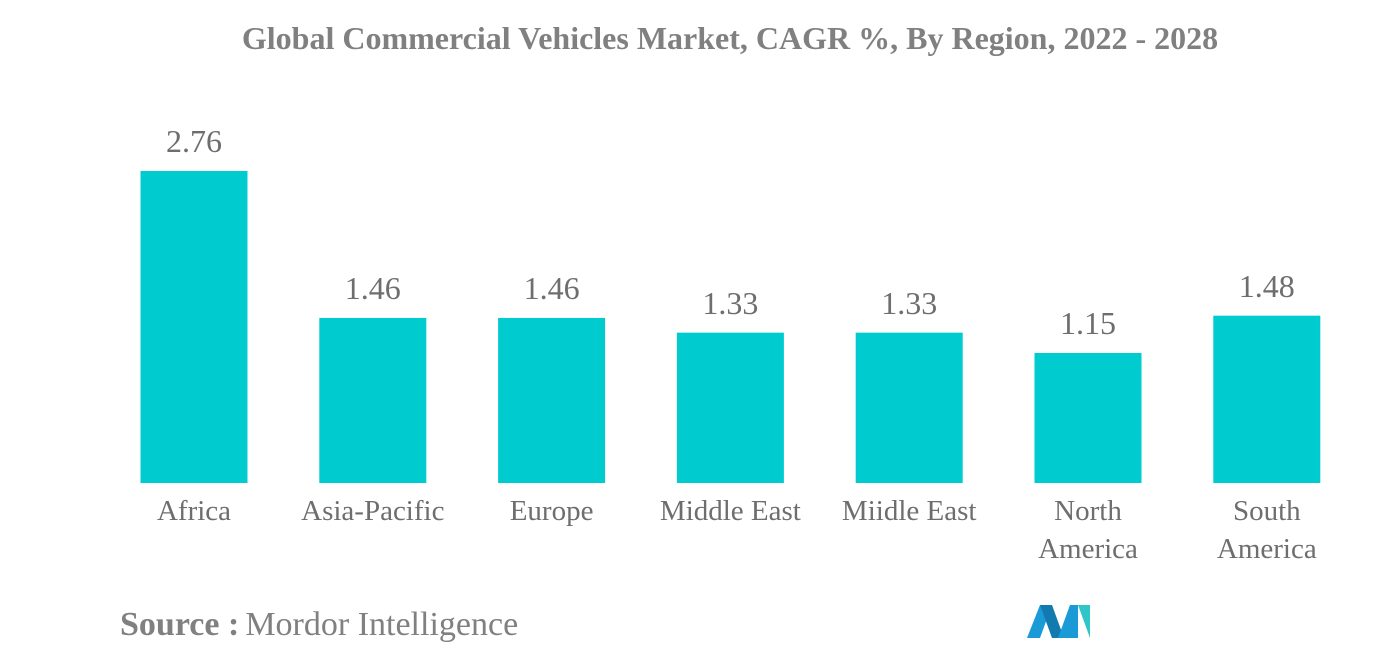 Image resolution: width=1376 pixels, height=665 pixels. I want to click on value-label: 1.48, so click(1266, 285).